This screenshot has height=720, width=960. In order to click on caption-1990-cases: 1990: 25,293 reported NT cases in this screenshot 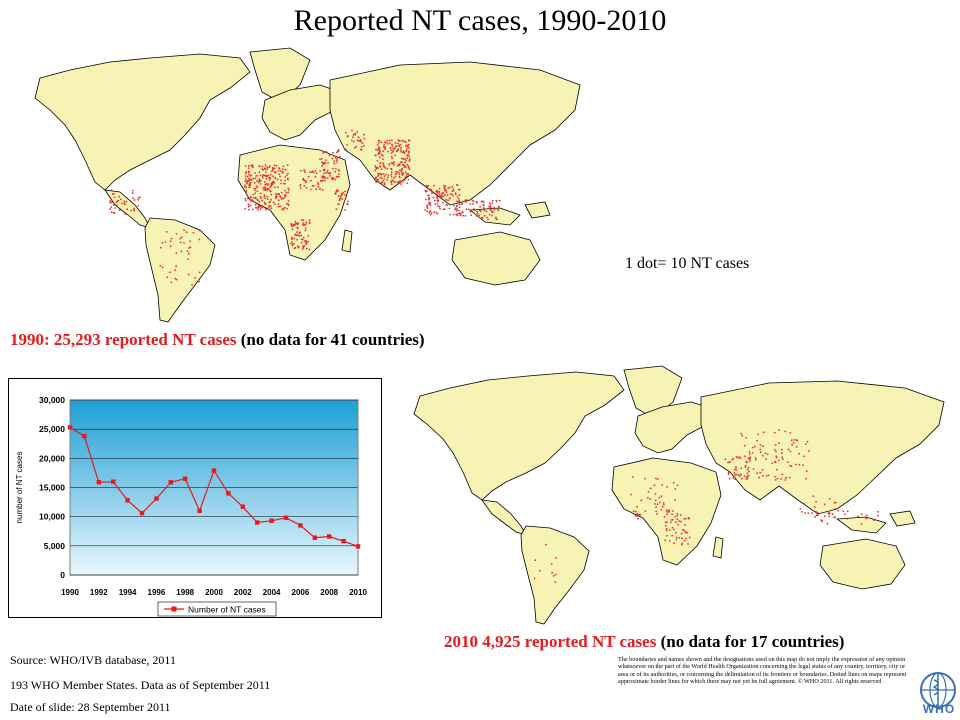, I will do `click(125, 339)`.